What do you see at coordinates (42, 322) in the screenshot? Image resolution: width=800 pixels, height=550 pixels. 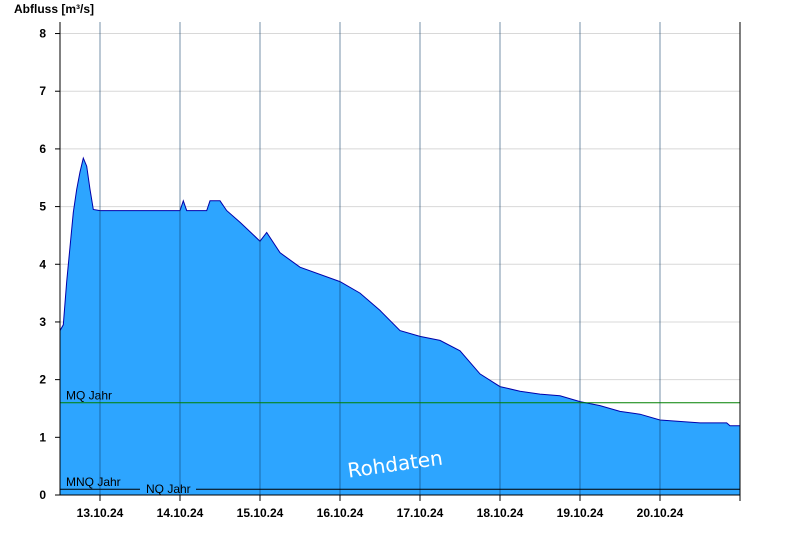 I see `y-tick-label: 3` at bounding box center [42, 322].